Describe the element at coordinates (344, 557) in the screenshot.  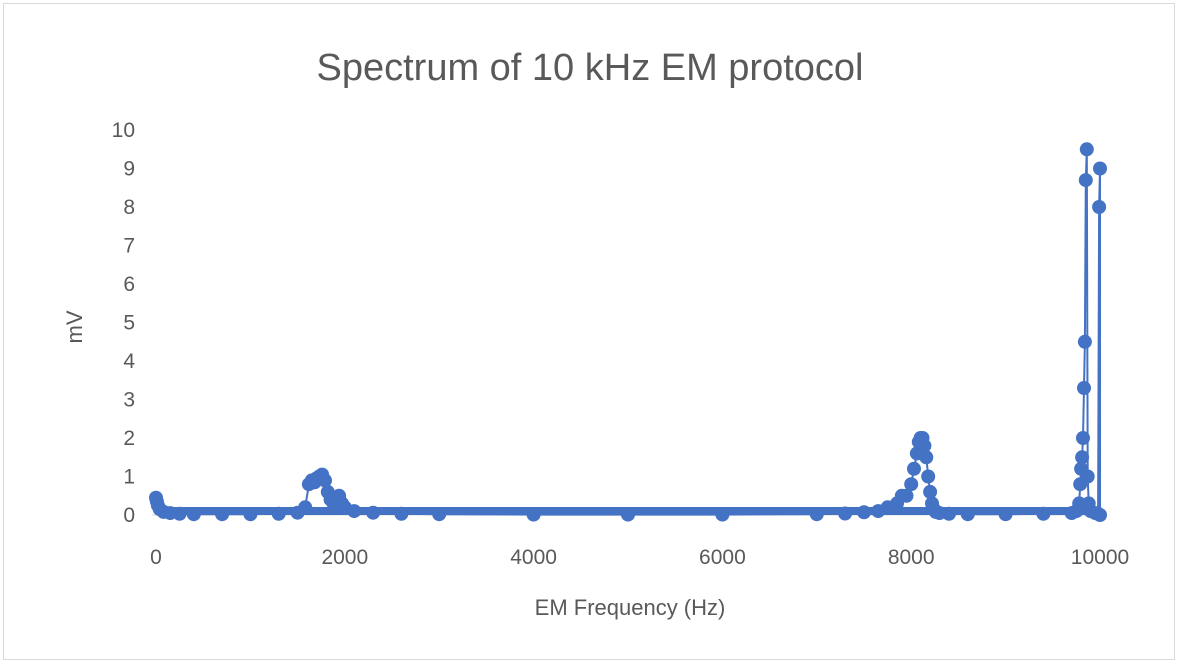
I see `x-tick-label: 2000` at that location.